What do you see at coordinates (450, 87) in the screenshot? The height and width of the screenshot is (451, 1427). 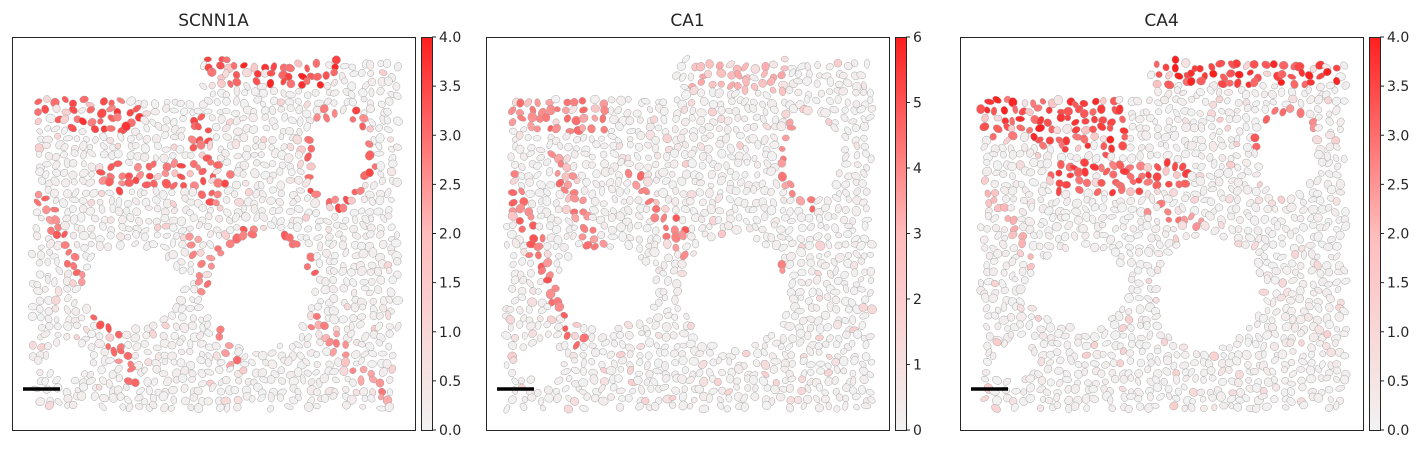 I see `colorbar-tick-label: 3.5` at bounding box center [450, 87].